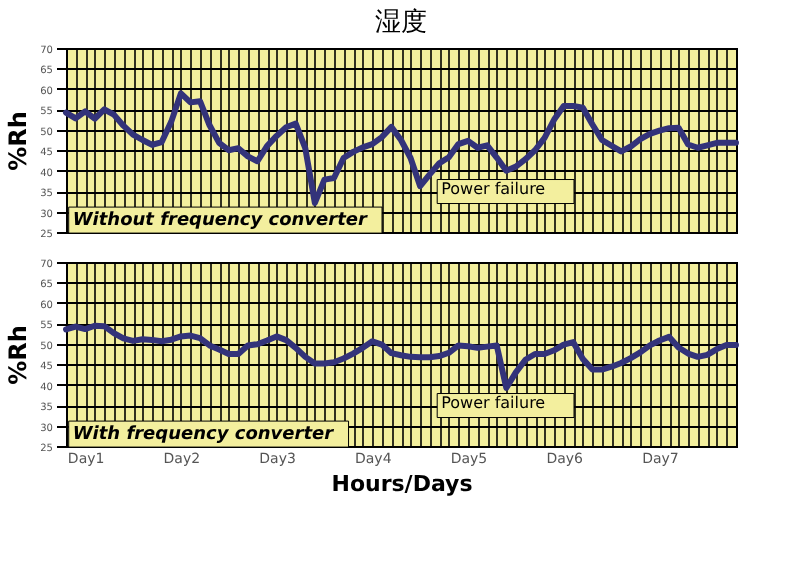 Image resolution: width=800 pixels, height=574 pixels. I want to click on line-series, so click(401, 356).